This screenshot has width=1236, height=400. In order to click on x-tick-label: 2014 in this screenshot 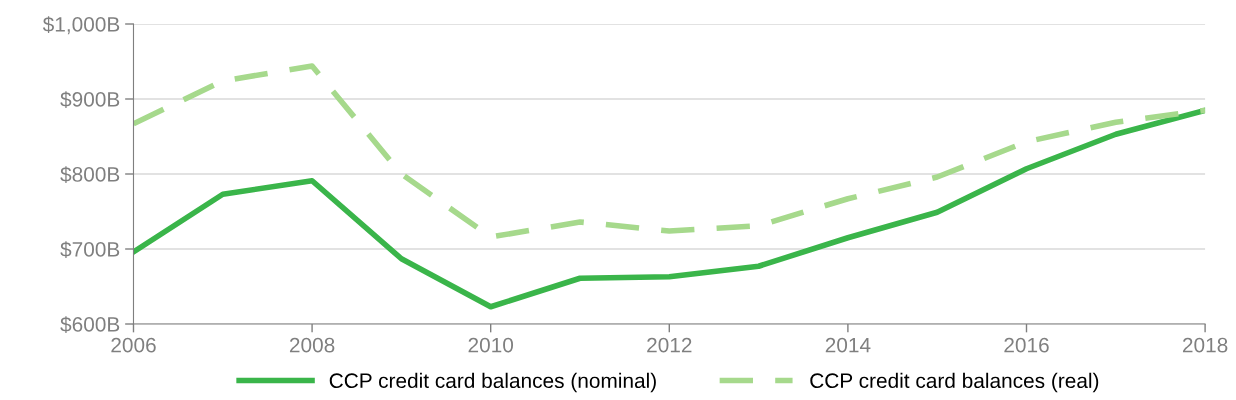, I will do `click(848, 345)`.